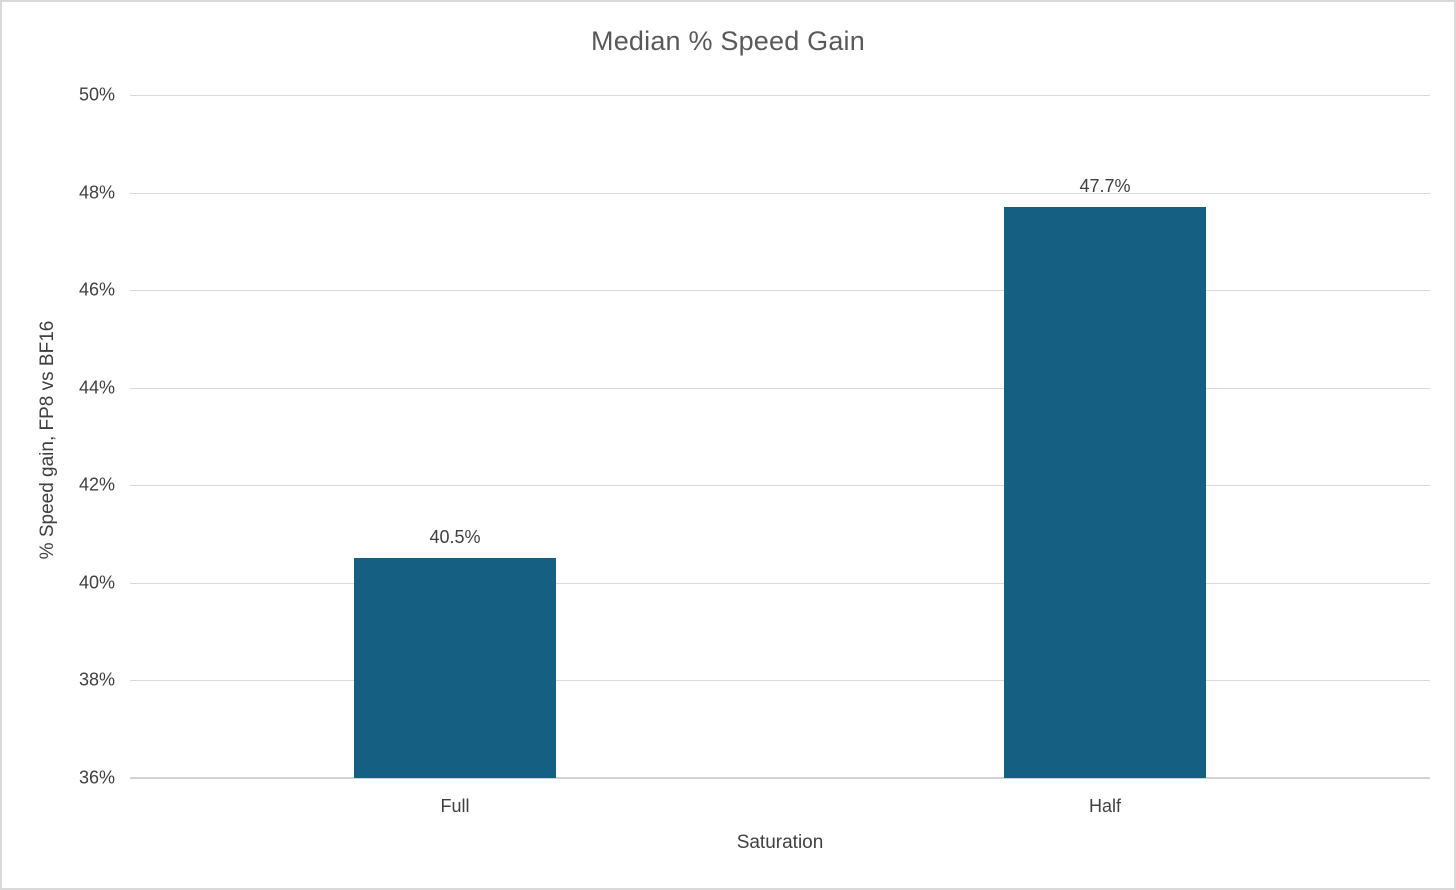 Image resolution: width=1456 pixels, height=890 pixels. Describe the element at coordinates (455, 806) in the screenshot. I see `x-category-label-full: Full` at that location.